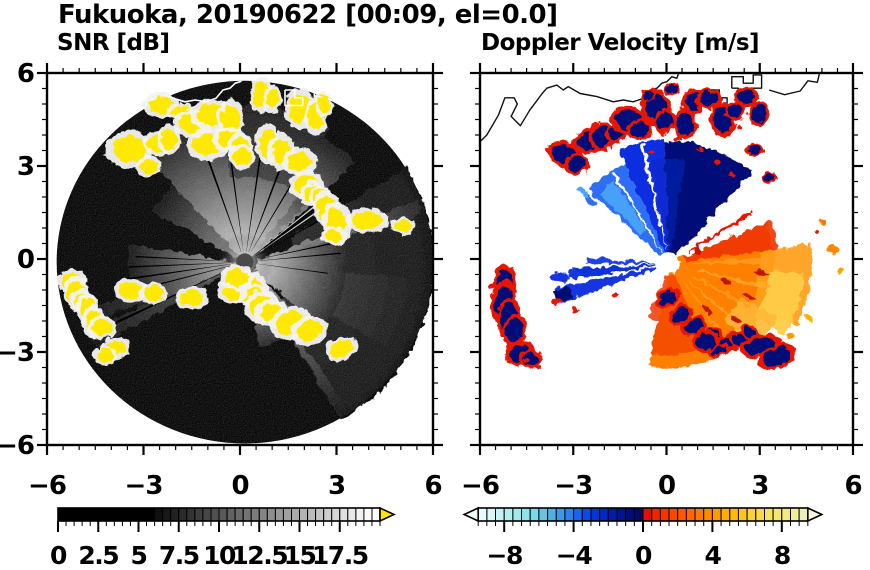  I want to click on velocity-colorbar-label: 0, so click(643, 555).